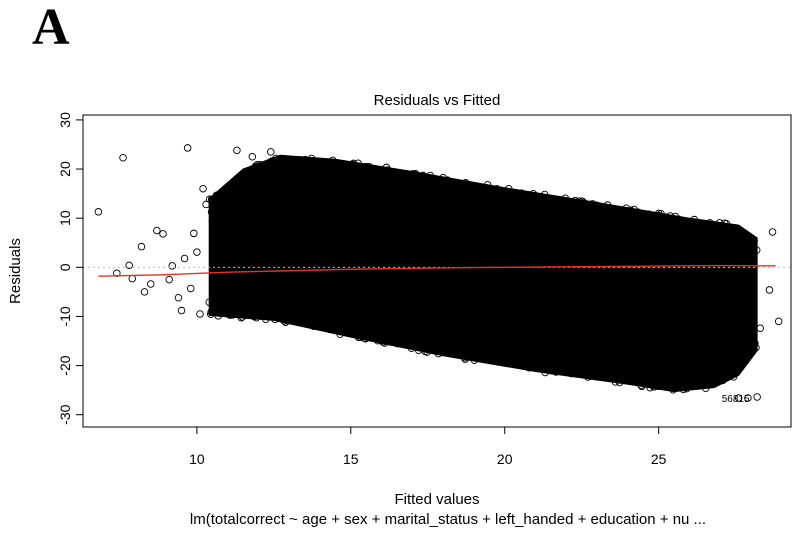 Image resolution: width=803 pixels, height=548 pixels. Describe the element at coordinates (65, 120) in the screenshot. I see `y-tick-label: 30` at that location.